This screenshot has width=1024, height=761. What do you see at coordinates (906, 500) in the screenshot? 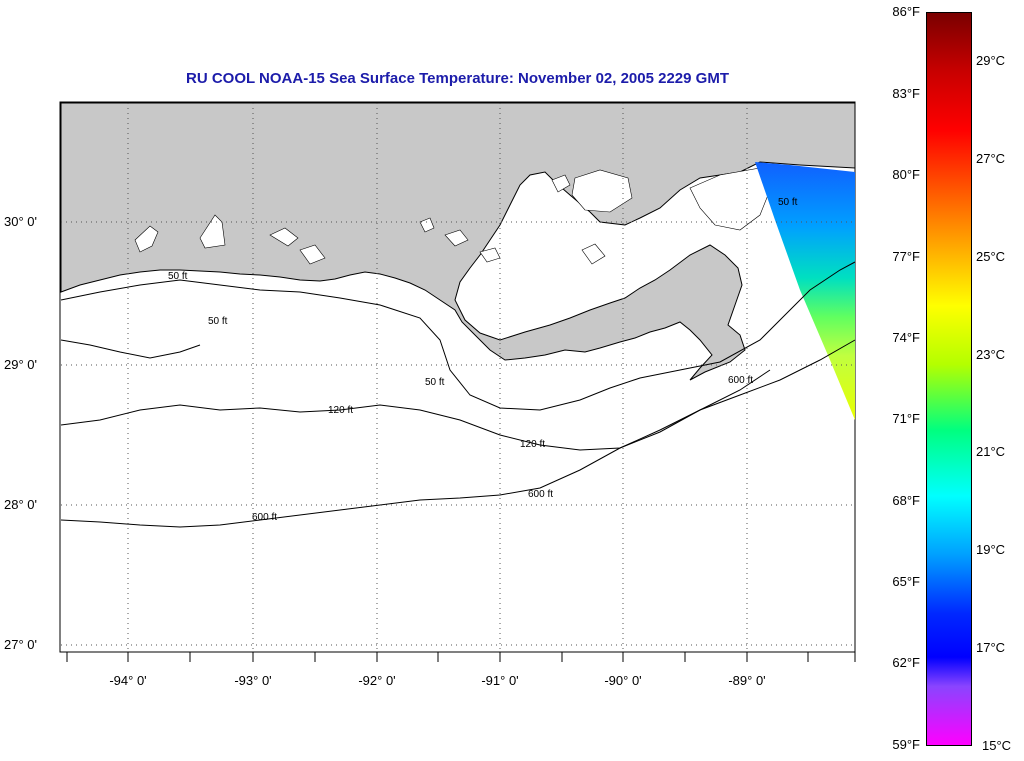
I see `colorbar-fahrenheit-label: 68°F` at bounding box center [906, 500].